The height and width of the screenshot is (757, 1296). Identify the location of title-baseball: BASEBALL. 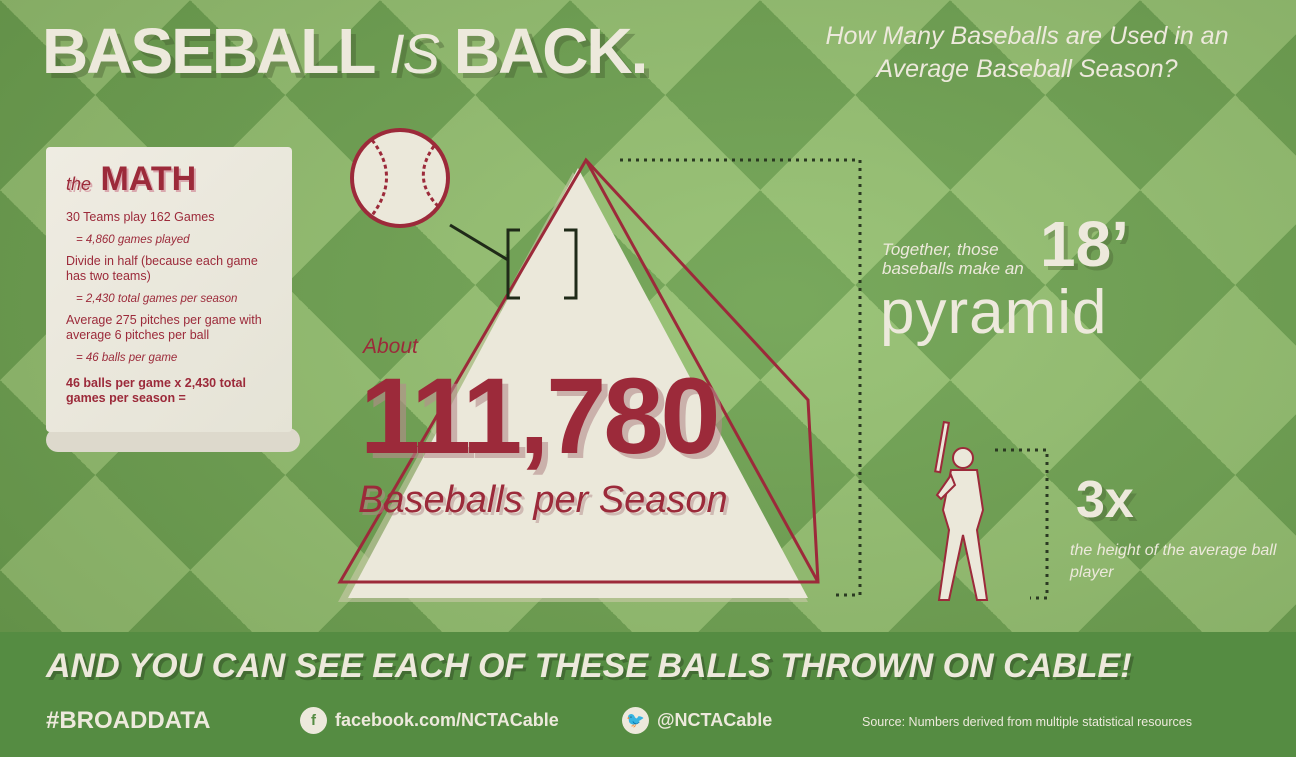
(208, 51).